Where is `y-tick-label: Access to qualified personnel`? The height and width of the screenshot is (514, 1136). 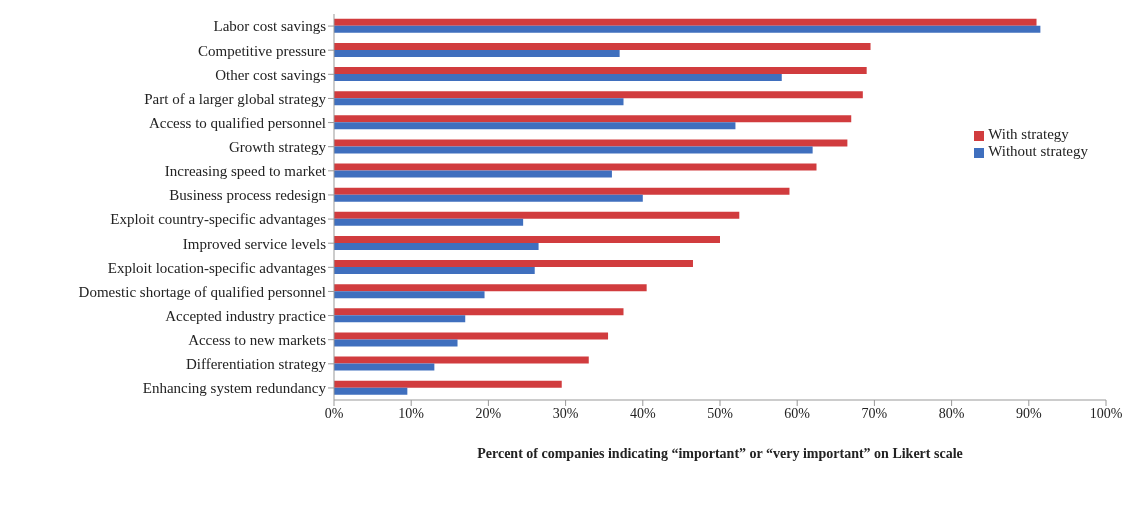
y-tick-label: Access to qualified personnel is located at coordinates (237, 122).